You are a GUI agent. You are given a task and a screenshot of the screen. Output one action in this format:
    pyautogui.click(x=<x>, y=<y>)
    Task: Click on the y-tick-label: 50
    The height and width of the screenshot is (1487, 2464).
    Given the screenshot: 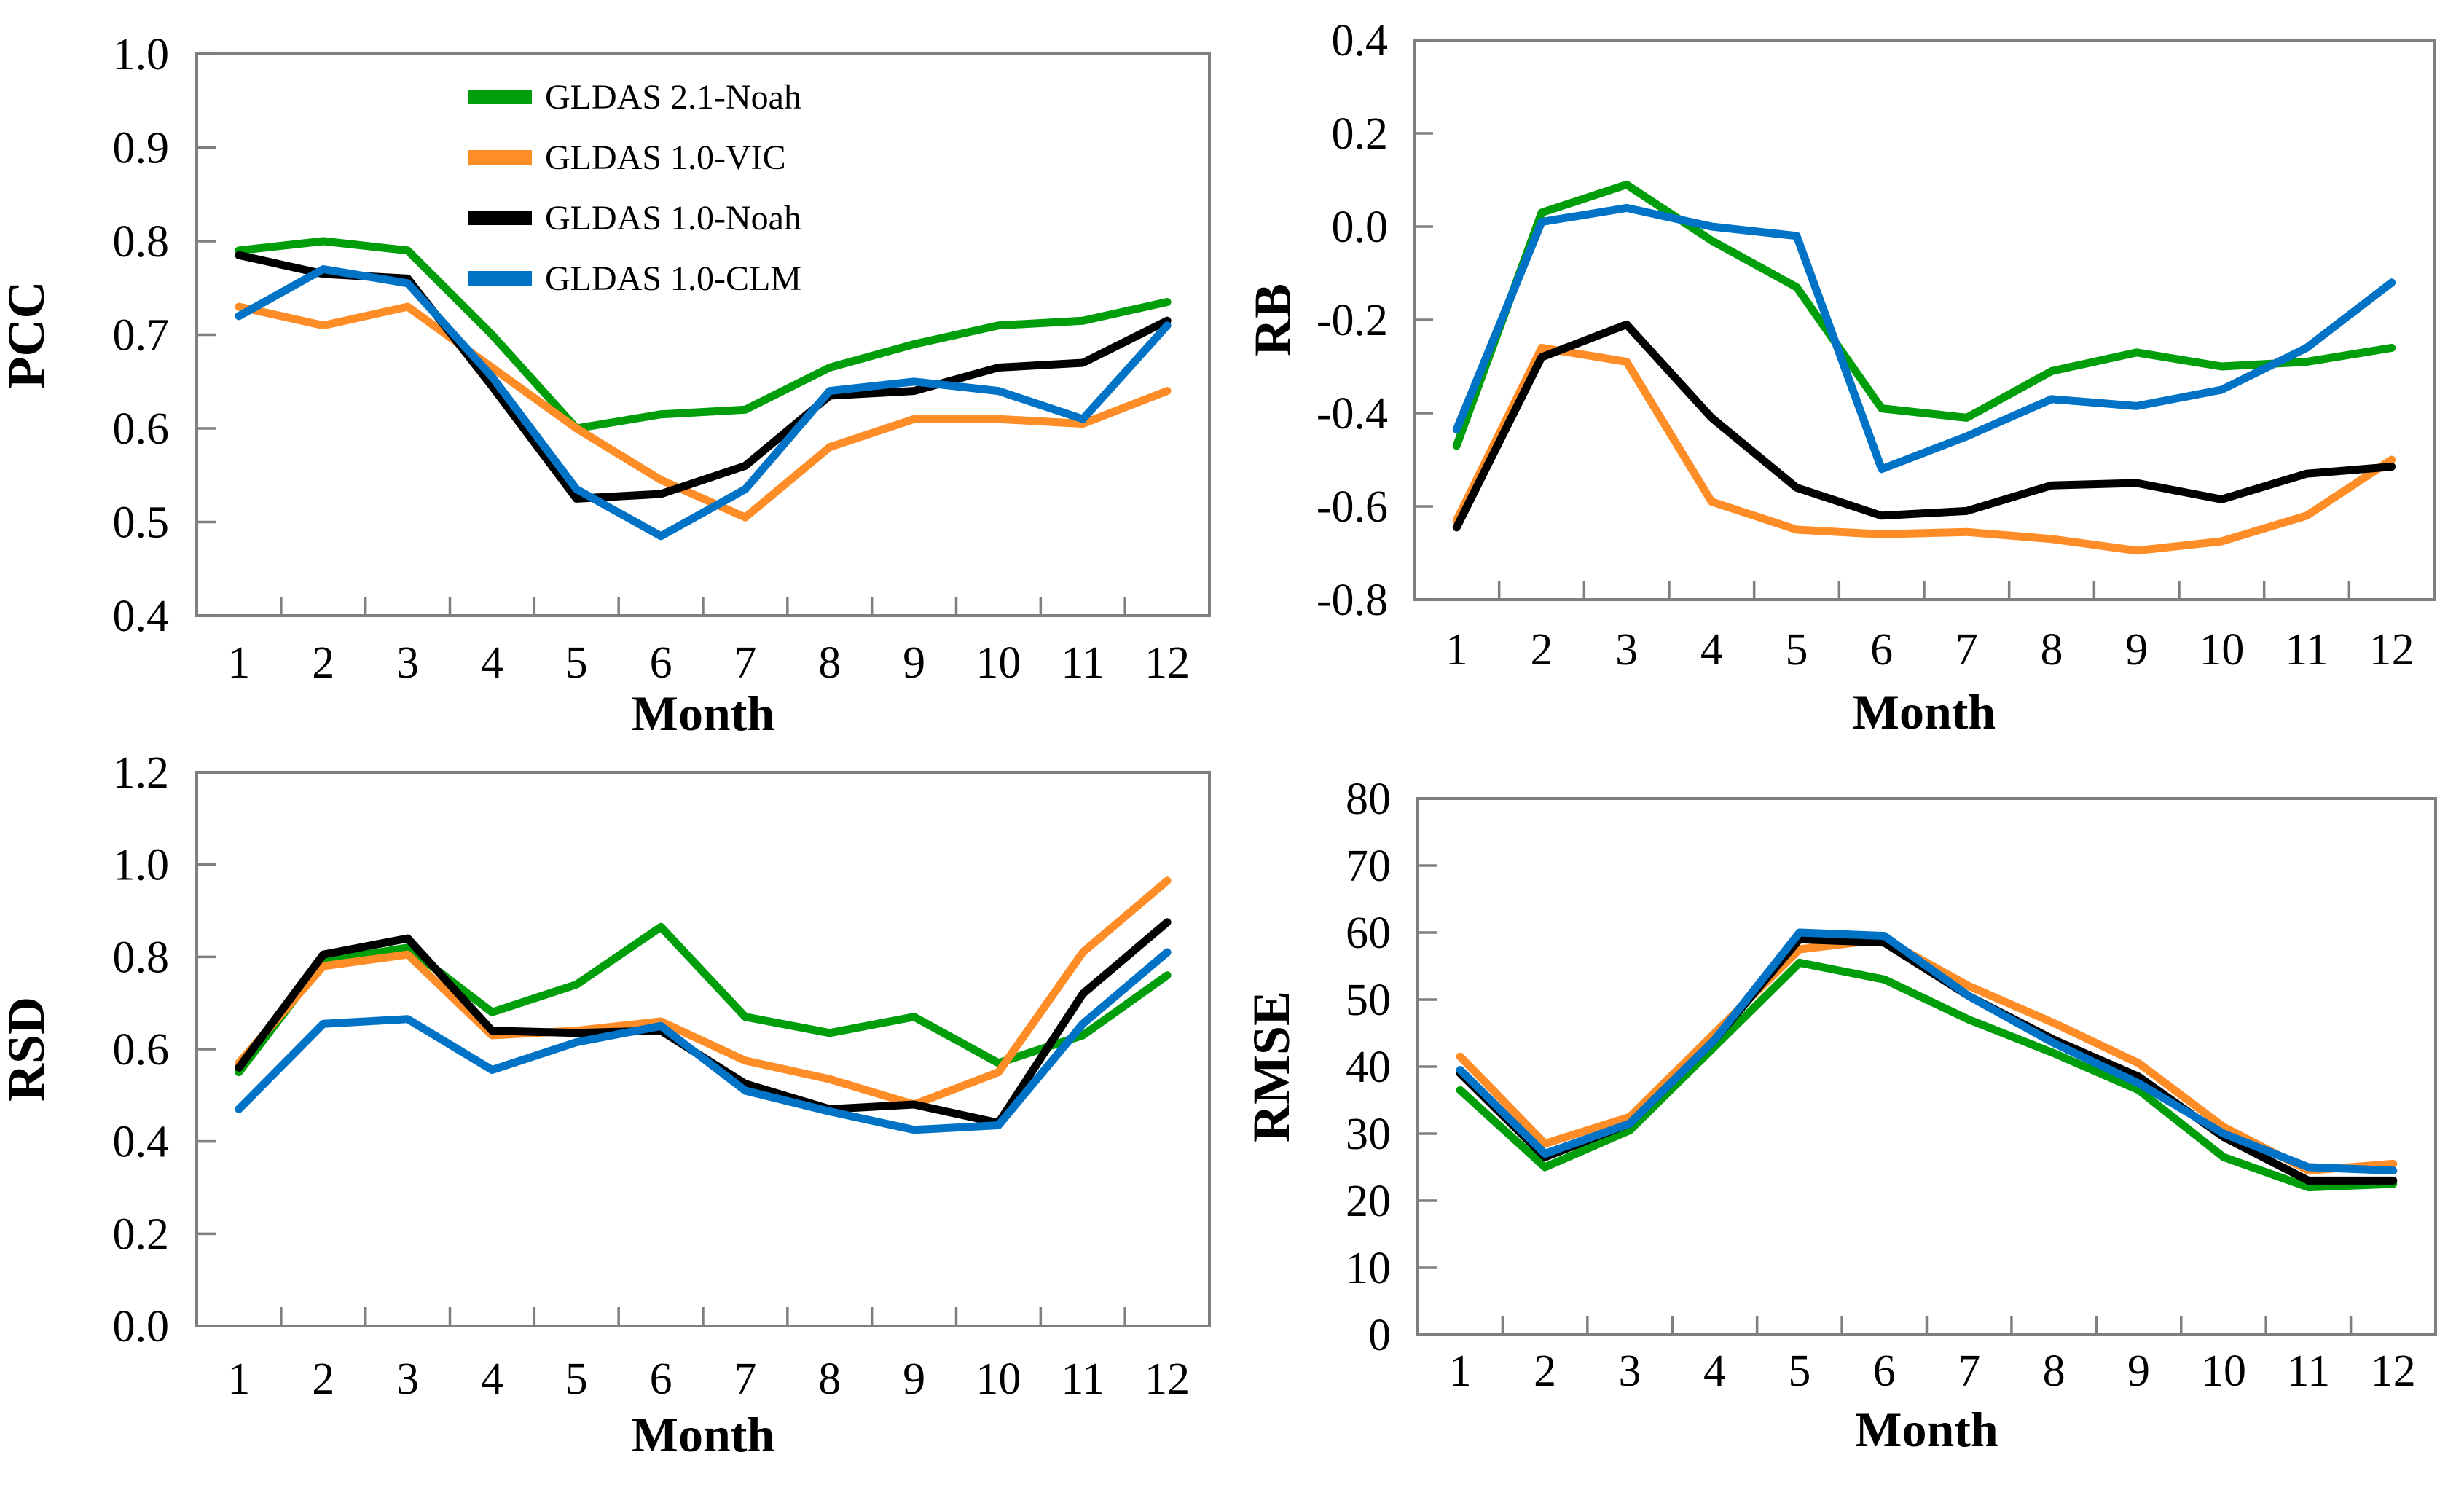 What is the action you would take?
    pyautogui.click(x=1369, y=1000)
    